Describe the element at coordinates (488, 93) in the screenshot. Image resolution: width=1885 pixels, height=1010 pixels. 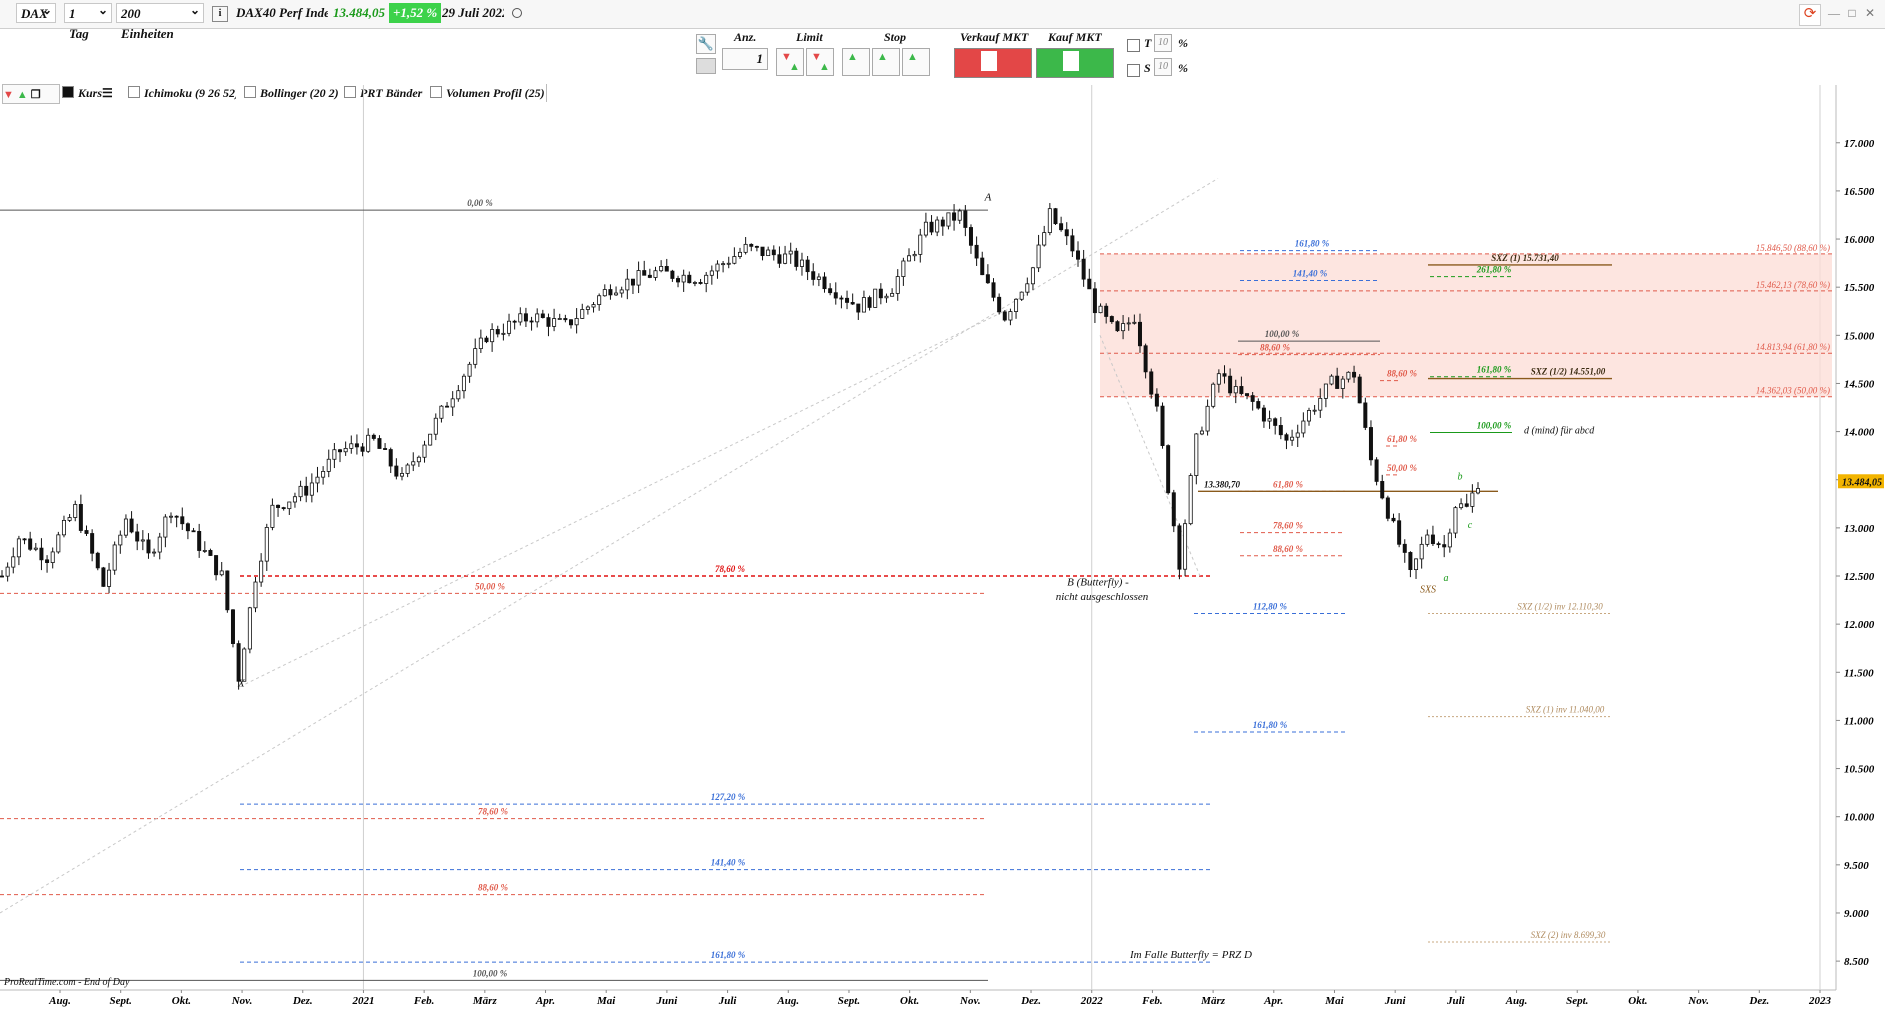
I see `indicator-volumen-profil: Volumen Profil (25)` at that location.